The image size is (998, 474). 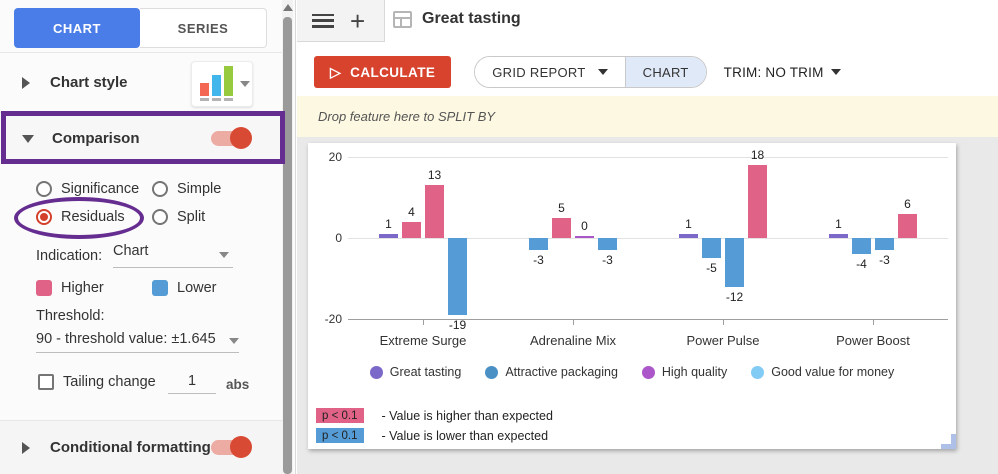 What do you see at coordinates (287, 245) in the screenshot?
I see `scrollbar-thumb` at bounding box center [287, 245].